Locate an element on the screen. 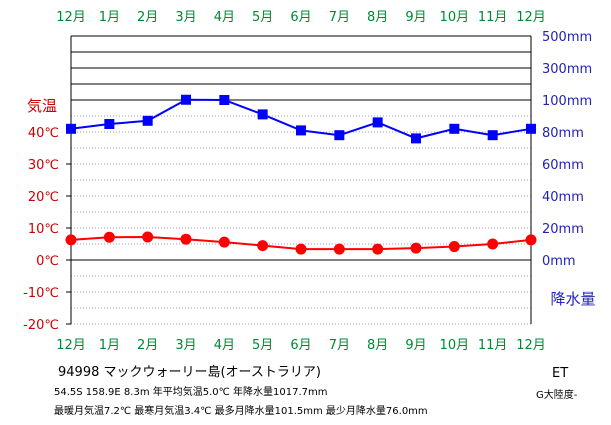  temperature-axis-ticks: 40℃ 30℃ 20℃ 10℃ 0℃ -10℃ -20℃ is located at coordinates (47, 229).